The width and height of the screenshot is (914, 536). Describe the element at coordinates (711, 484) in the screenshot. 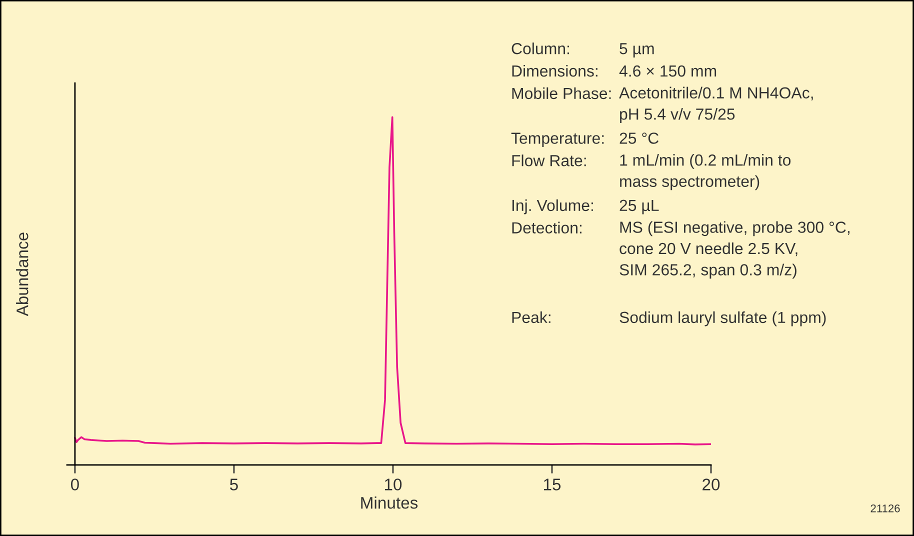

I see `x-tick-label: 20` at that location.